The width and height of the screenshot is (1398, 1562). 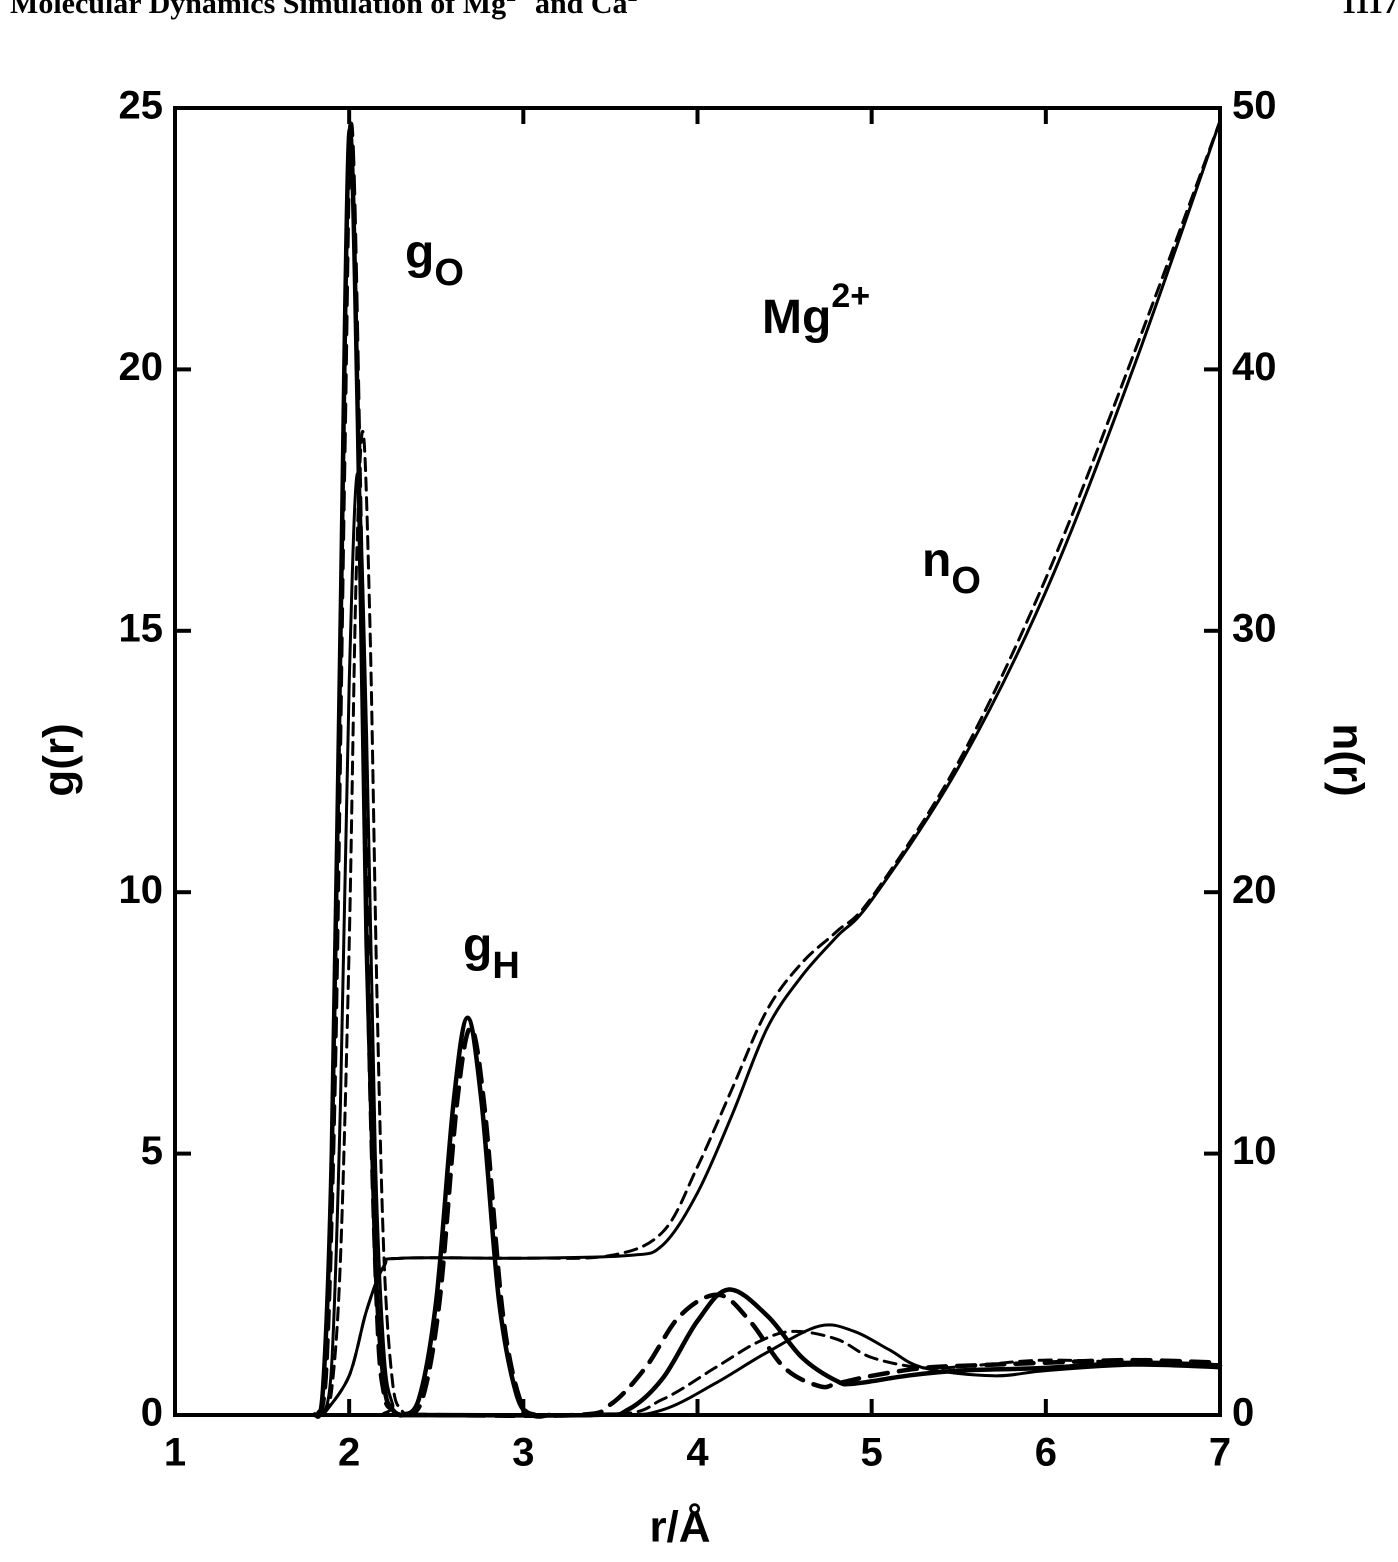 I want to click on y2-axis-label: n(r), so click(x=1347, y=759).